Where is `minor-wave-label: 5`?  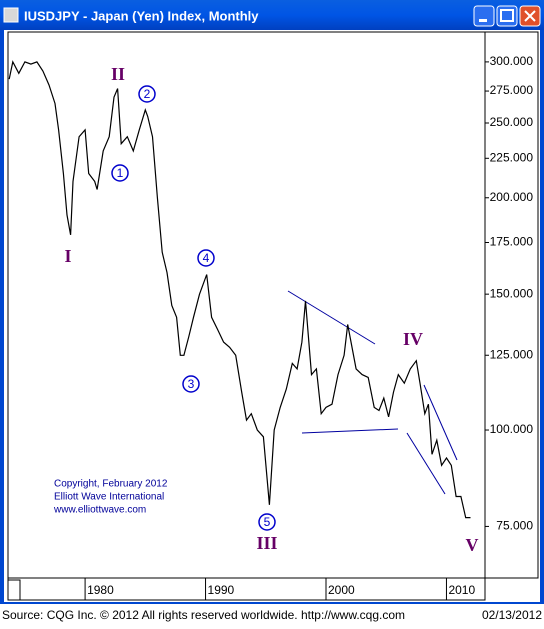
minor-wave-label: 5 is located at coordinates (267, 522).